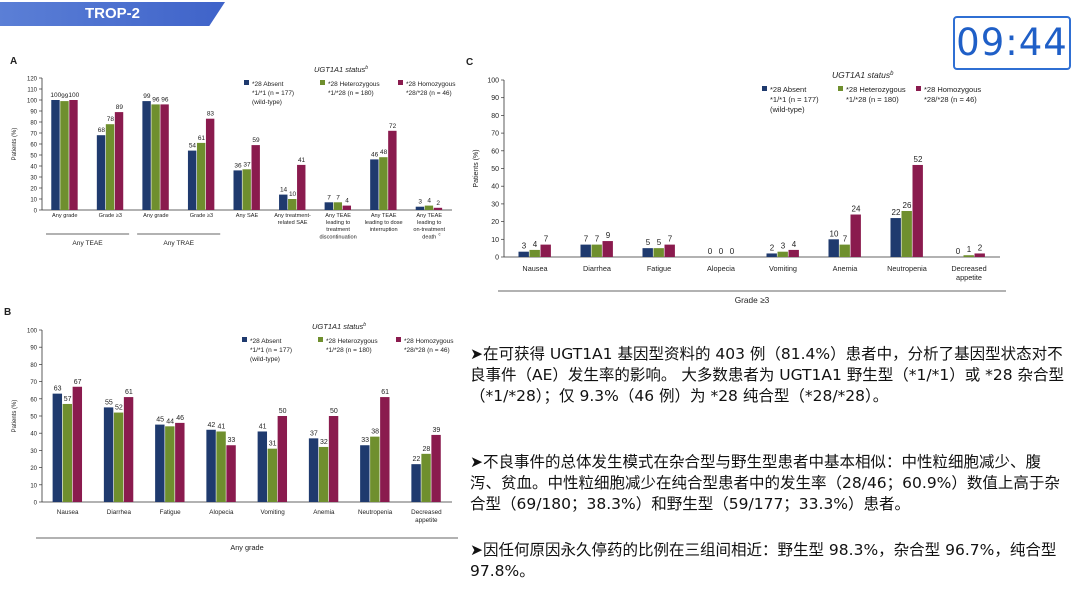 The width and height of the screenshot is (1080, 612). Describe the element at coordinates (120, 107) in the screenshot. I see `data-label: 89` at that location.